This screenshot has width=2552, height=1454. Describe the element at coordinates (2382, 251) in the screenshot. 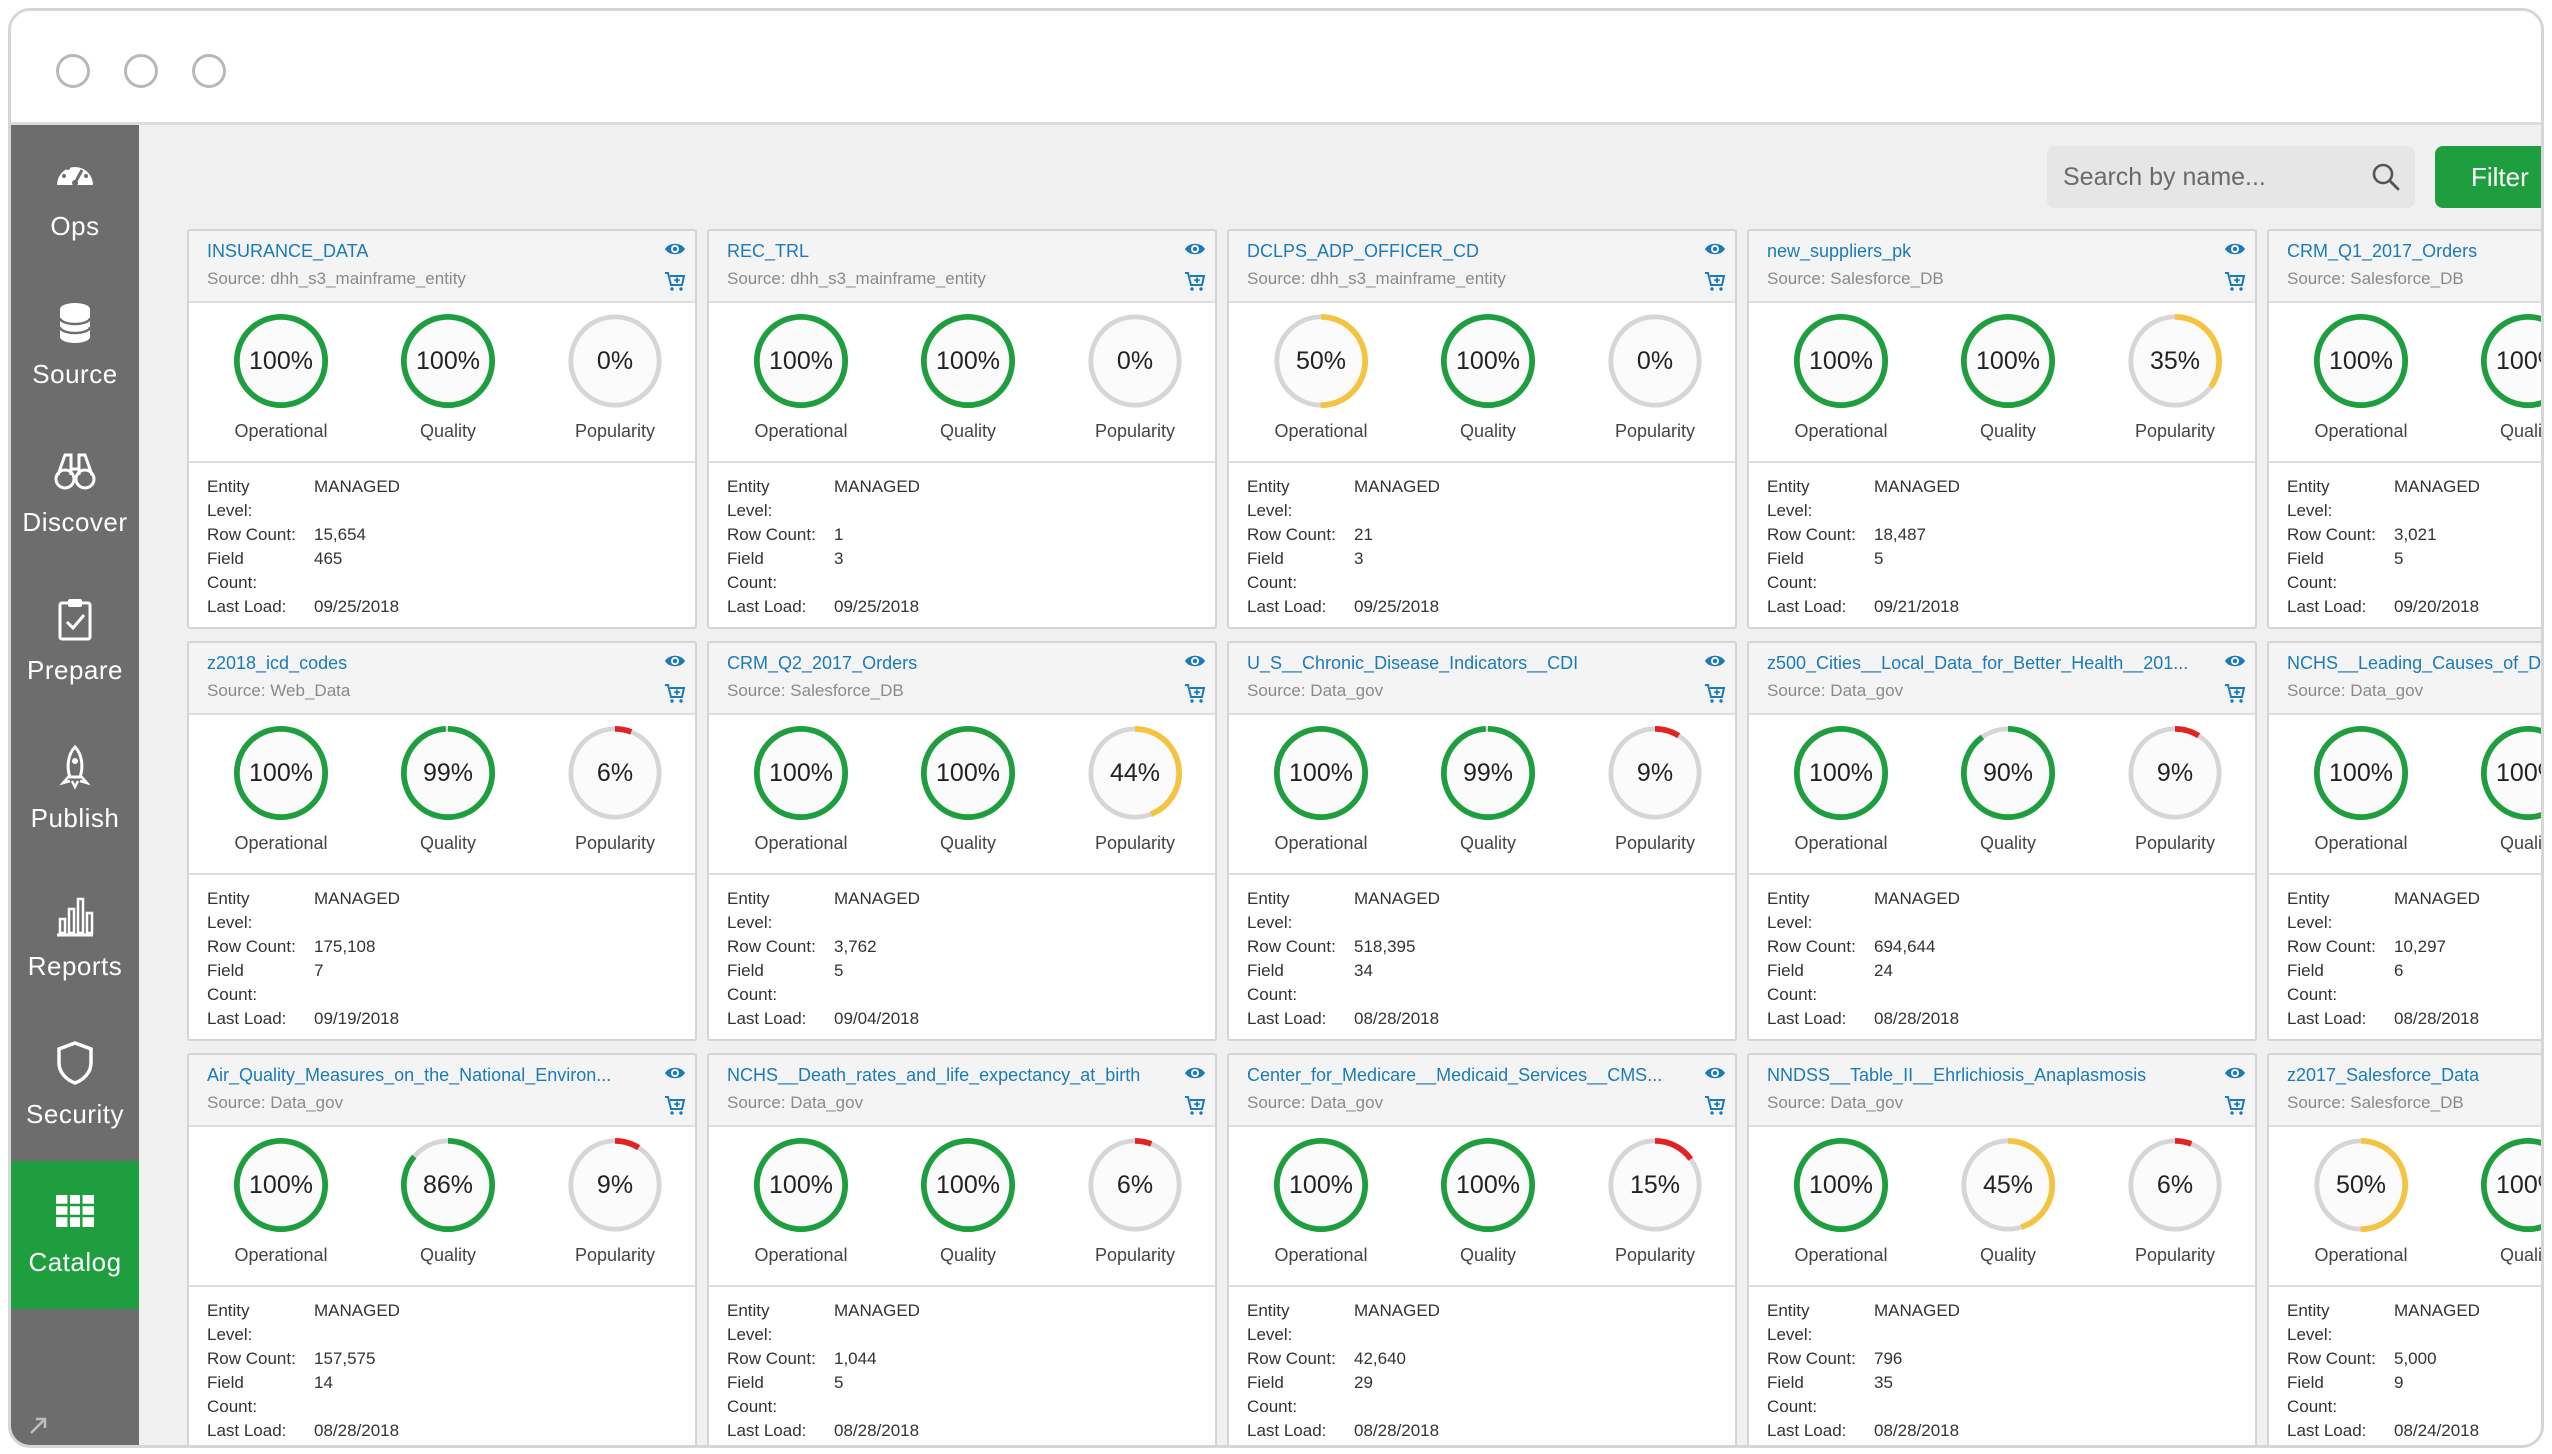

I see `dataset-title-link: CRM_Q1_2017_Orders` at that location.